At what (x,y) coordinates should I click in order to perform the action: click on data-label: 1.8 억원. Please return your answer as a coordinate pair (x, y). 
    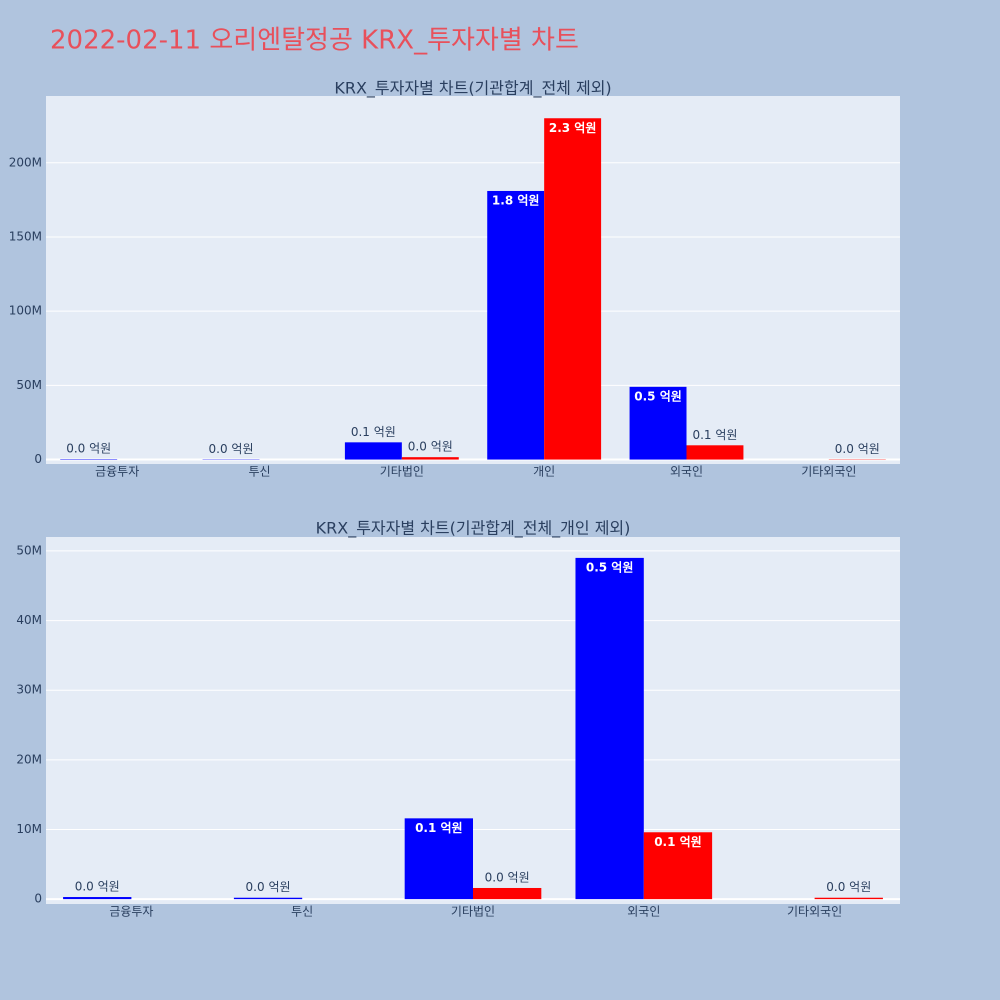
    Looking at the image, I should click on (516, 200).